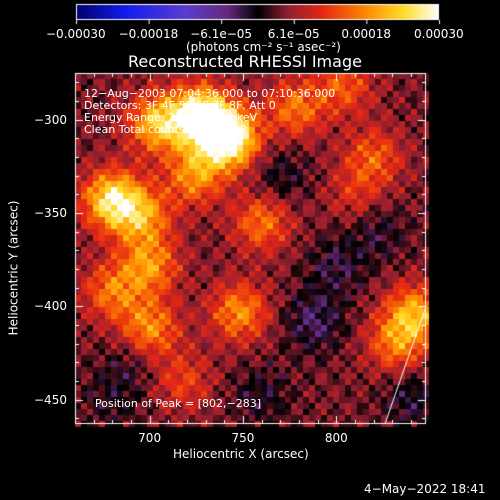 Image resolution: width=500 pixels, height=500 pixels. I want to click on colorbar-tick-label: −0.00018, so click(148, 34).